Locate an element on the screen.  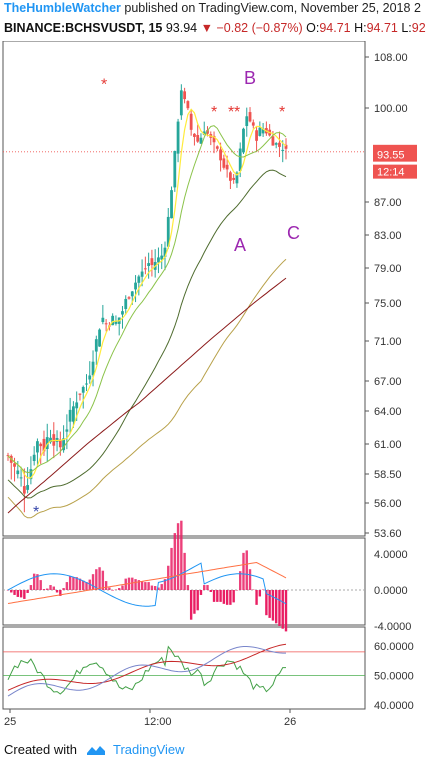
footer: Created with TradingView is located at coordinates (94, 749).